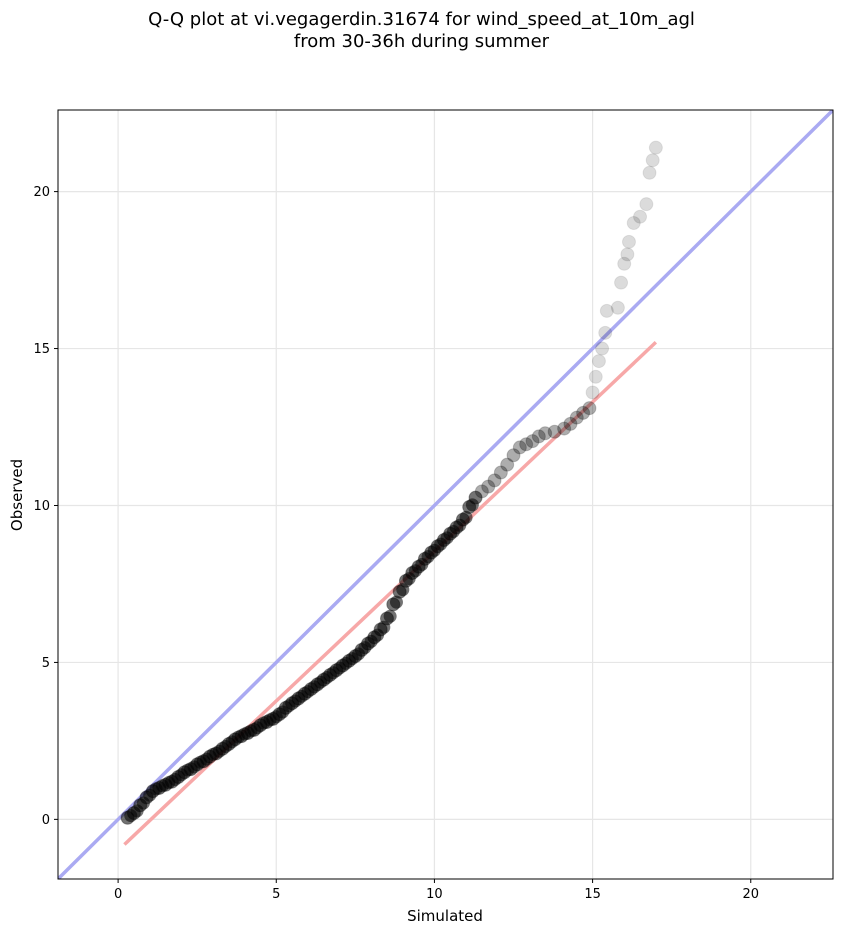  What do you see at coordinates (17, 495) in the screenshot?
I see `y-axis-label: Observed` at bounding box center [17, 495].